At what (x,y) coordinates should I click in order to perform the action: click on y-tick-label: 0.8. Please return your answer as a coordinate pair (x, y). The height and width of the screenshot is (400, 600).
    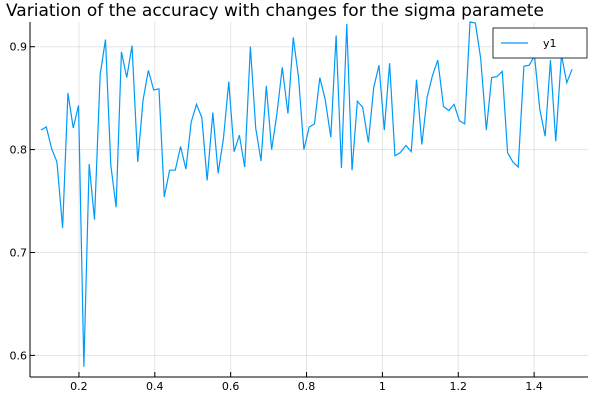
    Looking at the image, I should click on (19, 150).